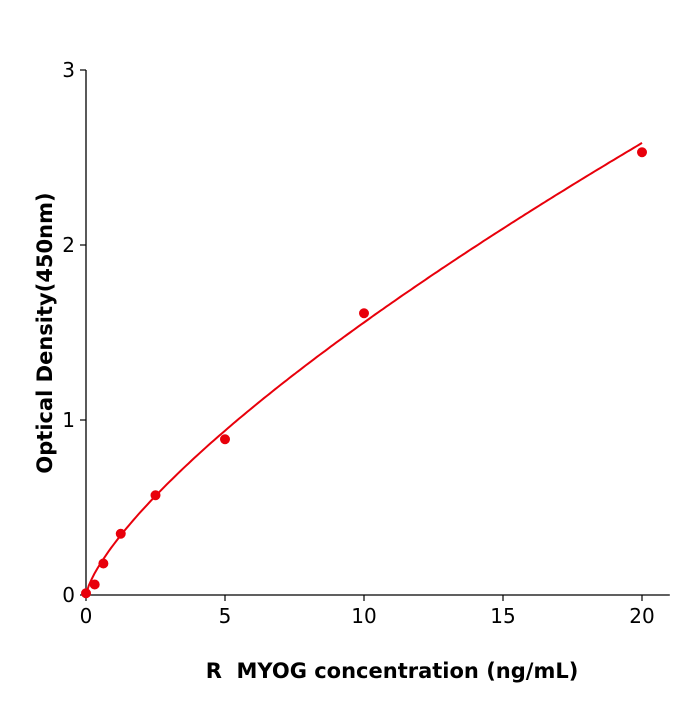  Describe the element at coordinates (68, 70) in the screenshot. I see `y-tick-label: 3` at that location.